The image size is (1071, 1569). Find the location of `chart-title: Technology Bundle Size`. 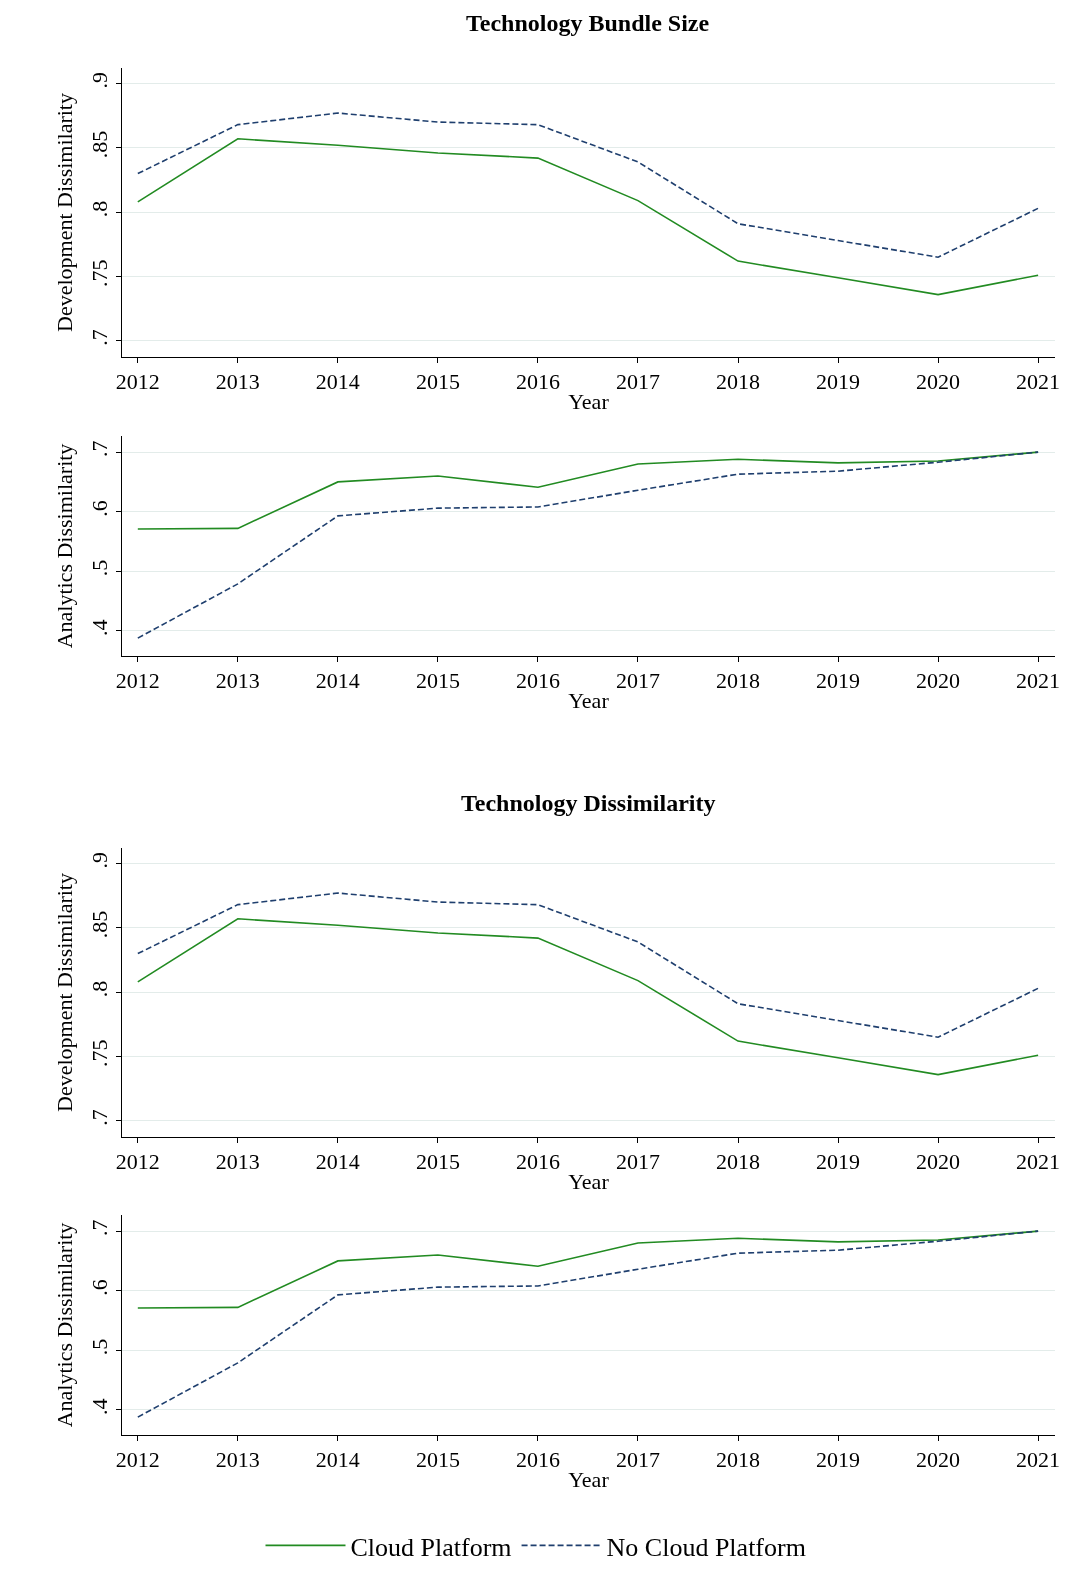

chart-title: Technology Bundle Size is located at coordinates (588, 23).